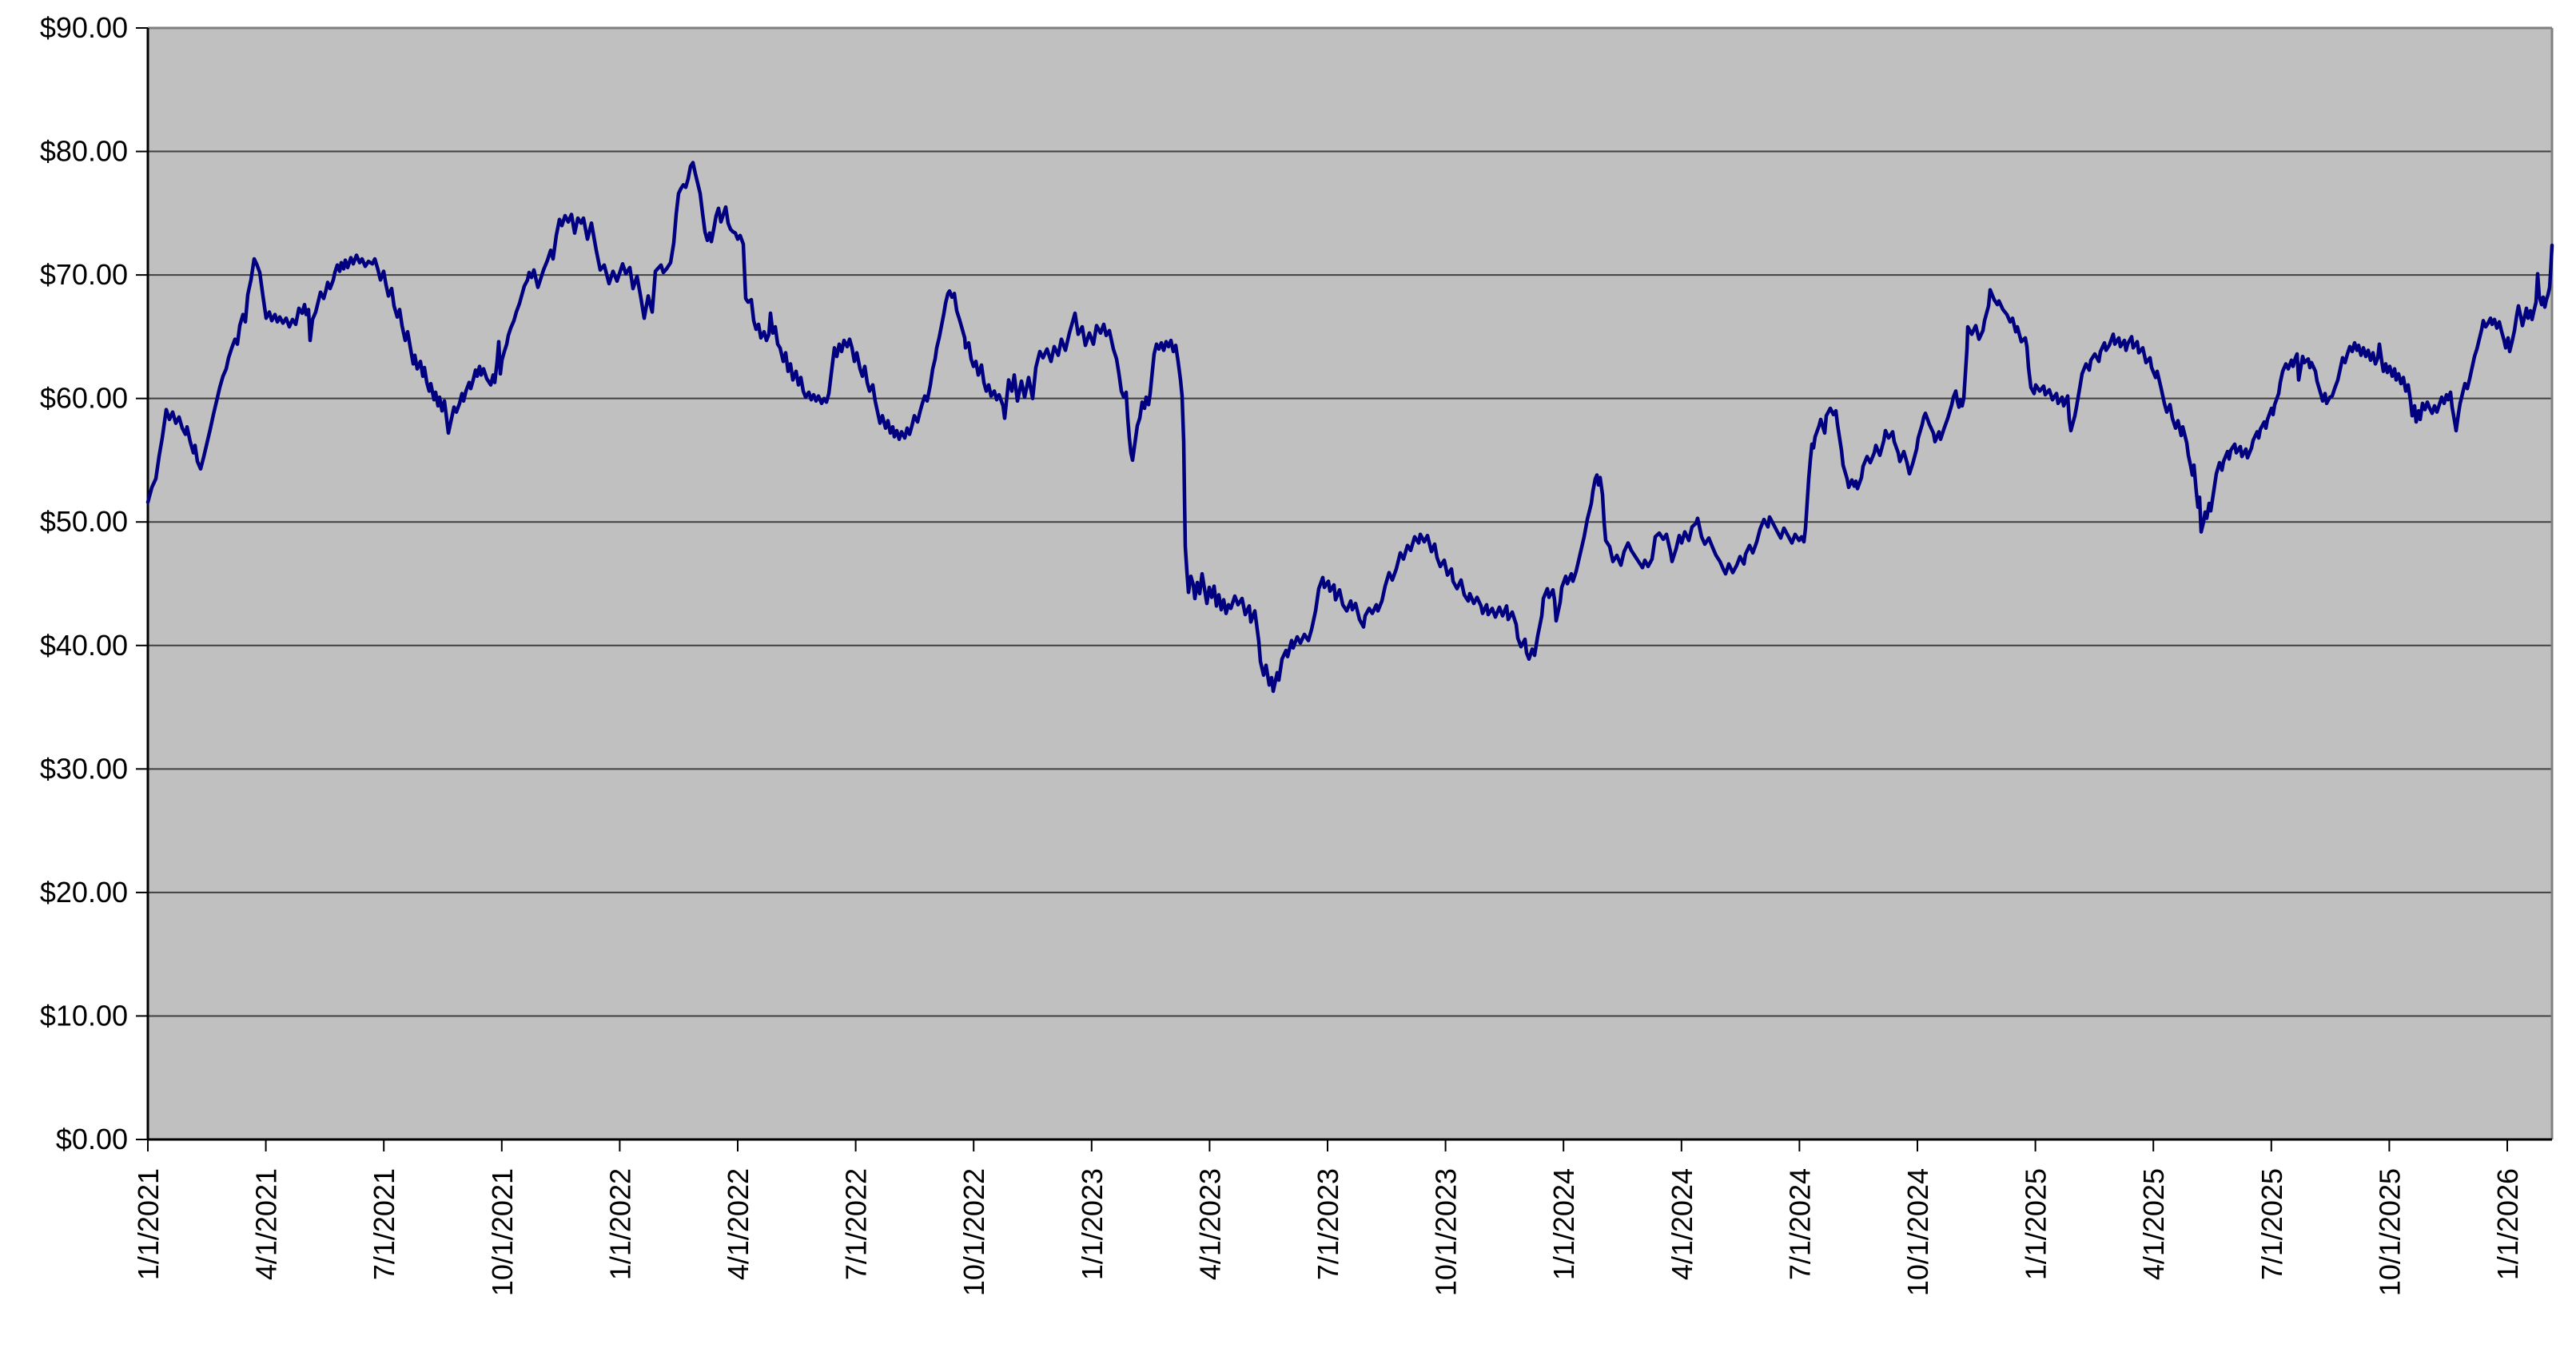  I want to click on x-axis-label-6: 7/1/2022, so click(856, 1224).